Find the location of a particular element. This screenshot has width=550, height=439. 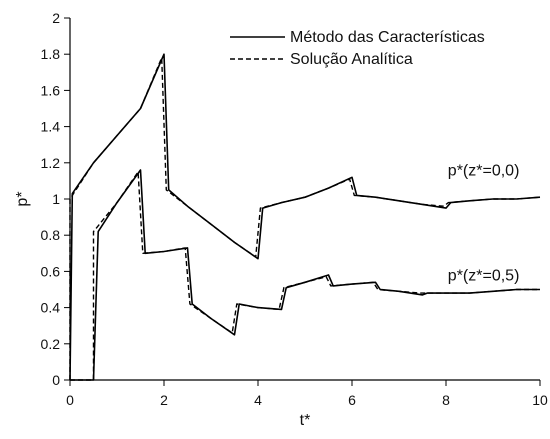

curve-label-z05: p*(z*=0,5) is located at coordinates (484, 275).